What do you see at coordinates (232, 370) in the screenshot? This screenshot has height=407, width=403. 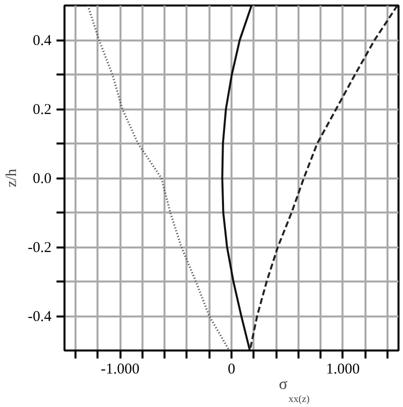 I see `x-tick-label: 0` at bounding box center [232, 370].